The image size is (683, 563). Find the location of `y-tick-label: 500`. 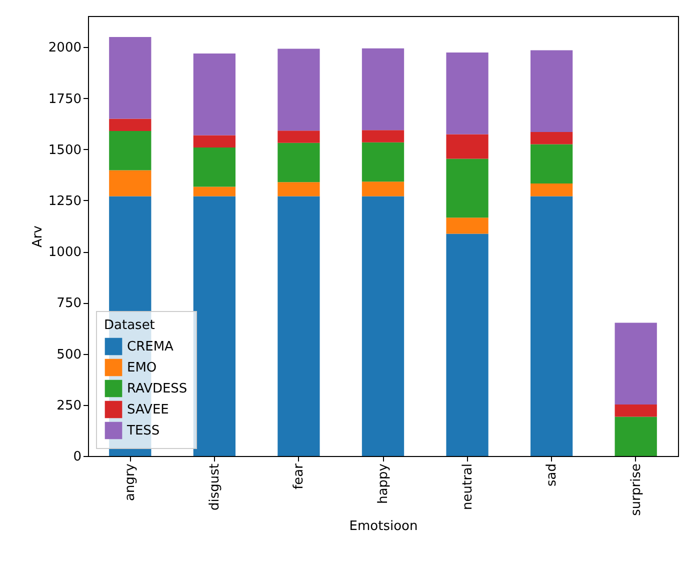

y-tick-label: 500 is located at coordinates (69, 354).